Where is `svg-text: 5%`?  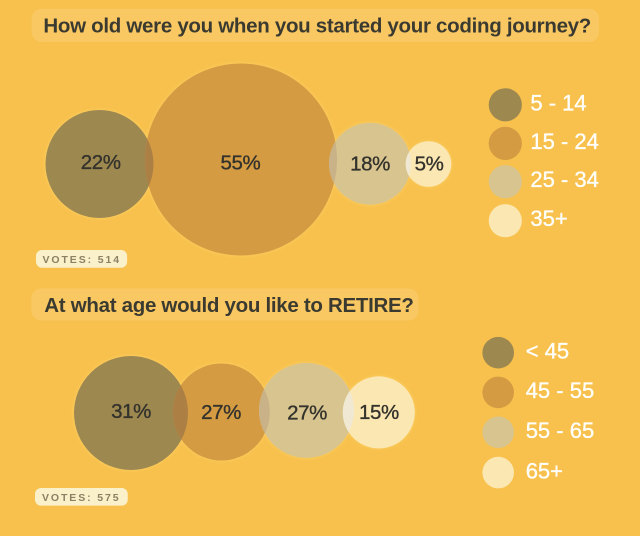 svg-text: 5% is located at coordinates (429, 163).